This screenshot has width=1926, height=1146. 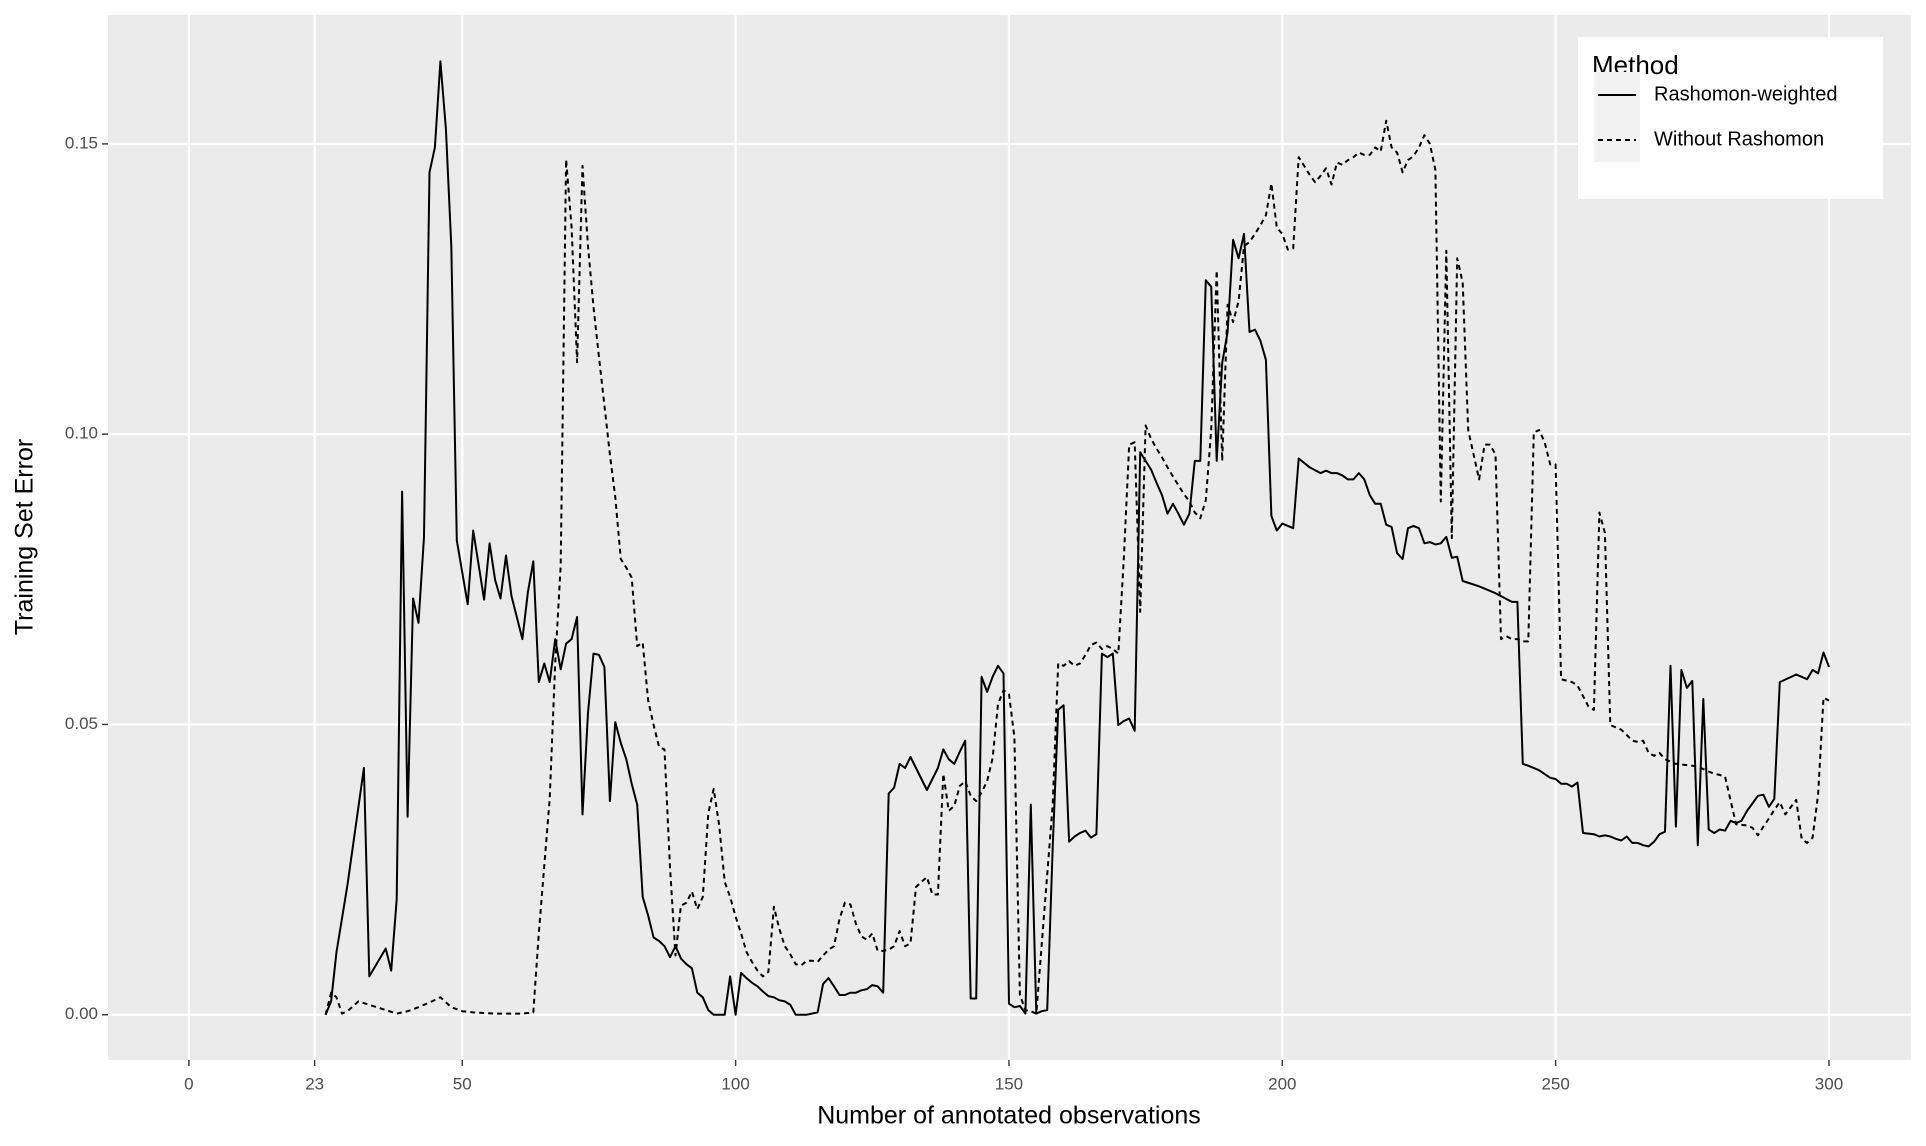 I want to click on x-tick-label: 23, so click(x=314, y=1083).